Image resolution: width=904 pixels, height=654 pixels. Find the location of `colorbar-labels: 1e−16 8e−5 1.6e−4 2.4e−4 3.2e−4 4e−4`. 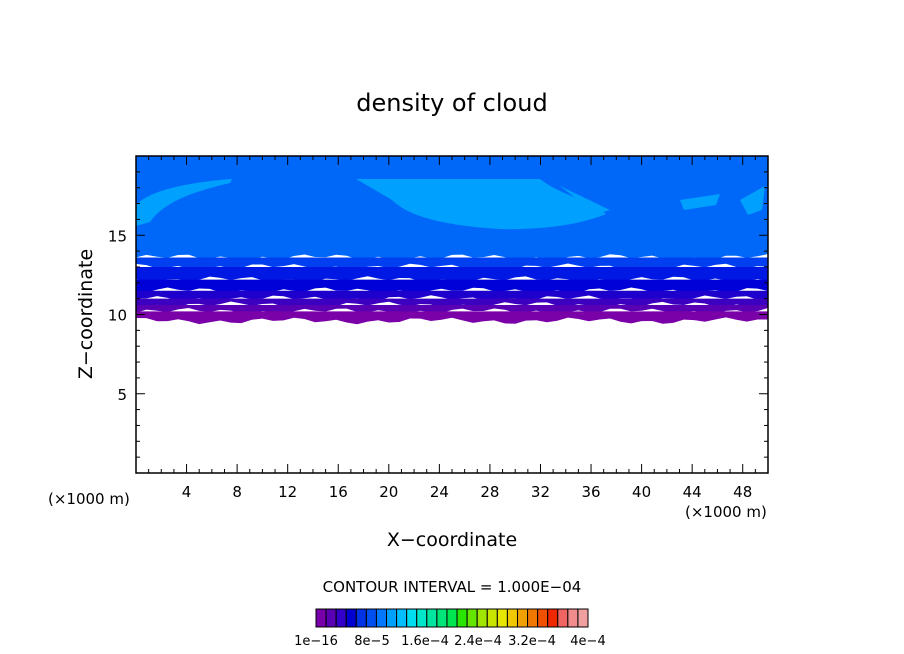

colorbar-labels: 1e−16 8e−5 1.6e−4 2.4e−4 3.2e−4 4e−4 is located at coordinates (450, 641).